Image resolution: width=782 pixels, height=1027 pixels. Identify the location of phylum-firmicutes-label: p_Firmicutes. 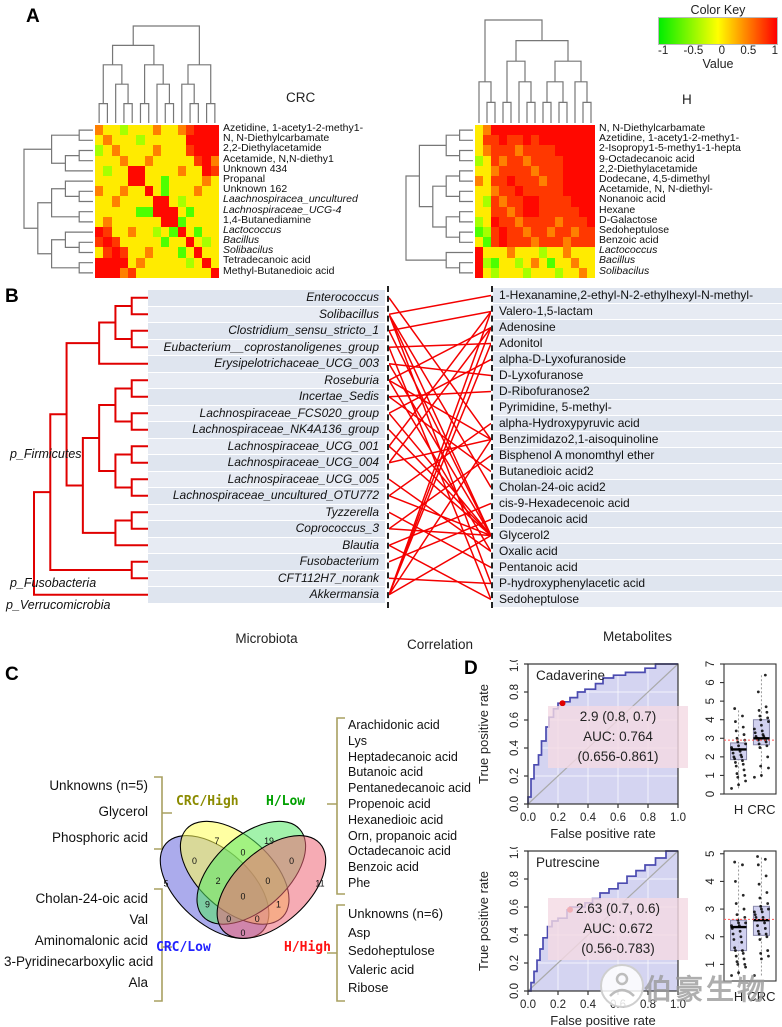
(46, 454).